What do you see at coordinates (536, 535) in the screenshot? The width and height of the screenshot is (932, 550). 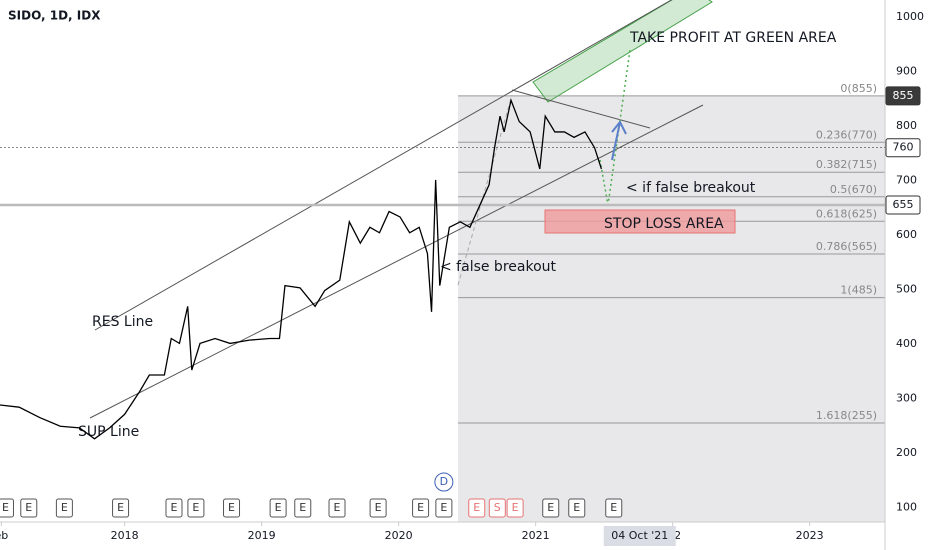 I see `x-tick-label: 2021` at bounding box center [536, 535].